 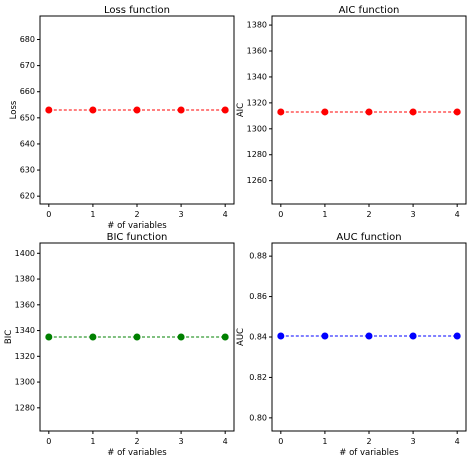 I want to click on y-tick-label: 670, so click(x=27, y=65).